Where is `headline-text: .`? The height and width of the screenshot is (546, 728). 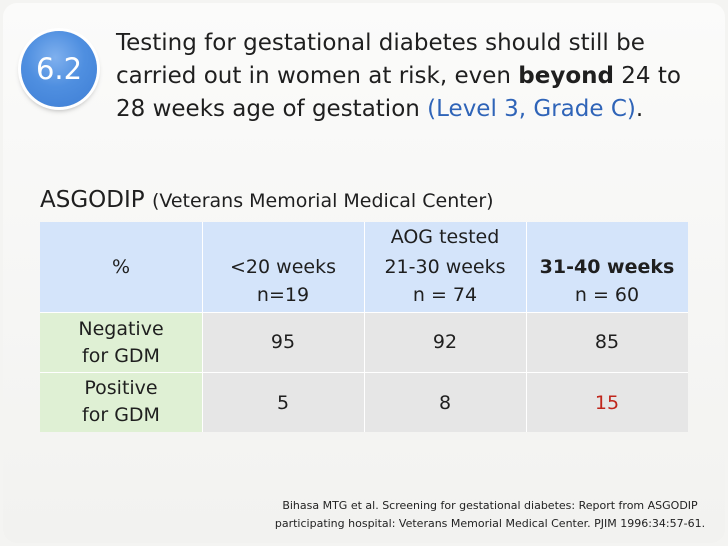
headline-text: . is located at coordinates (639, 109).